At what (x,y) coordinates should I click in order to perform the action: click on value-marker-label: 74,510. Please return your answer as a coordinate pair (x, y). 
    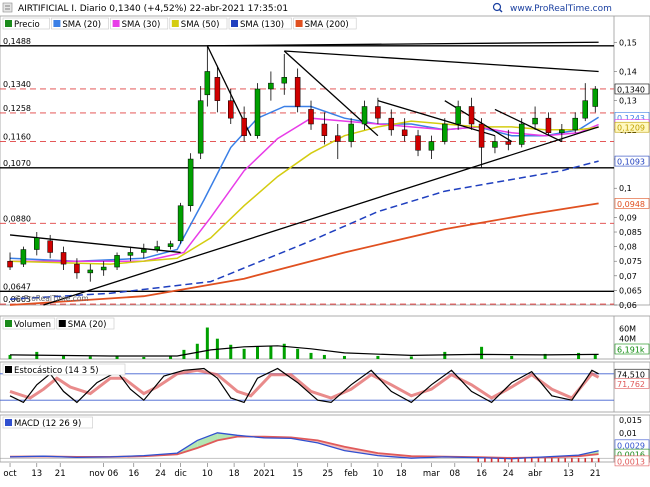
    Looking at the image, I should click on (631, 375).